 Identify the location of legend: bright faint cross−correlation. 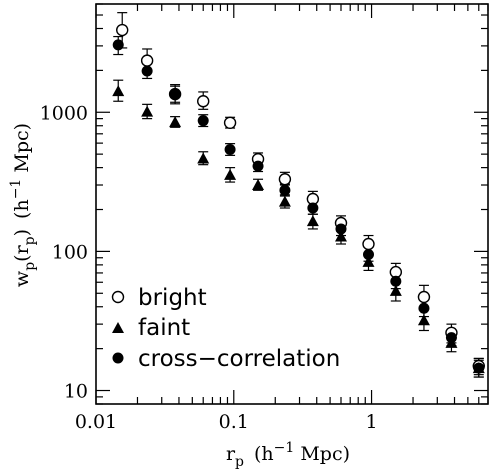
(225, 328).